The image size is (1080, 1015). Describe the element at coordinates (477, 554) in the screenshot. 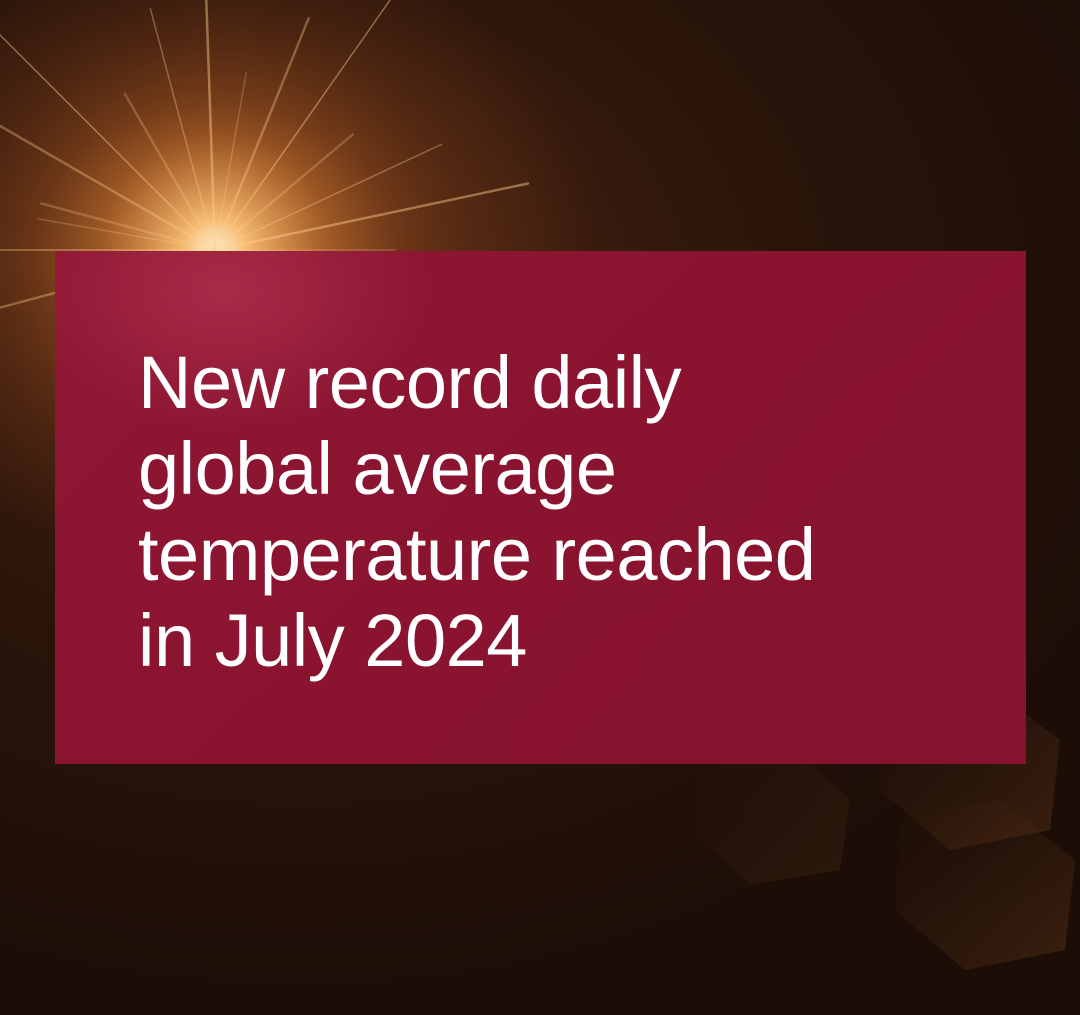

I see `headline-line: temperature reached` at that location.